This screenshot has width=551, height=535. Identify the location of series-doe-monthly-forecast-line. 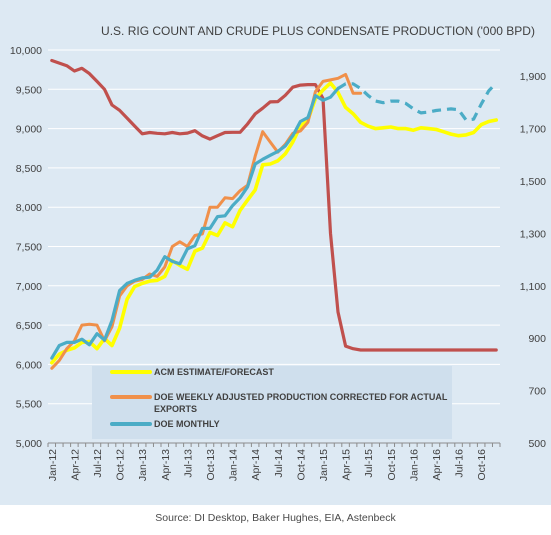
(417, 101).